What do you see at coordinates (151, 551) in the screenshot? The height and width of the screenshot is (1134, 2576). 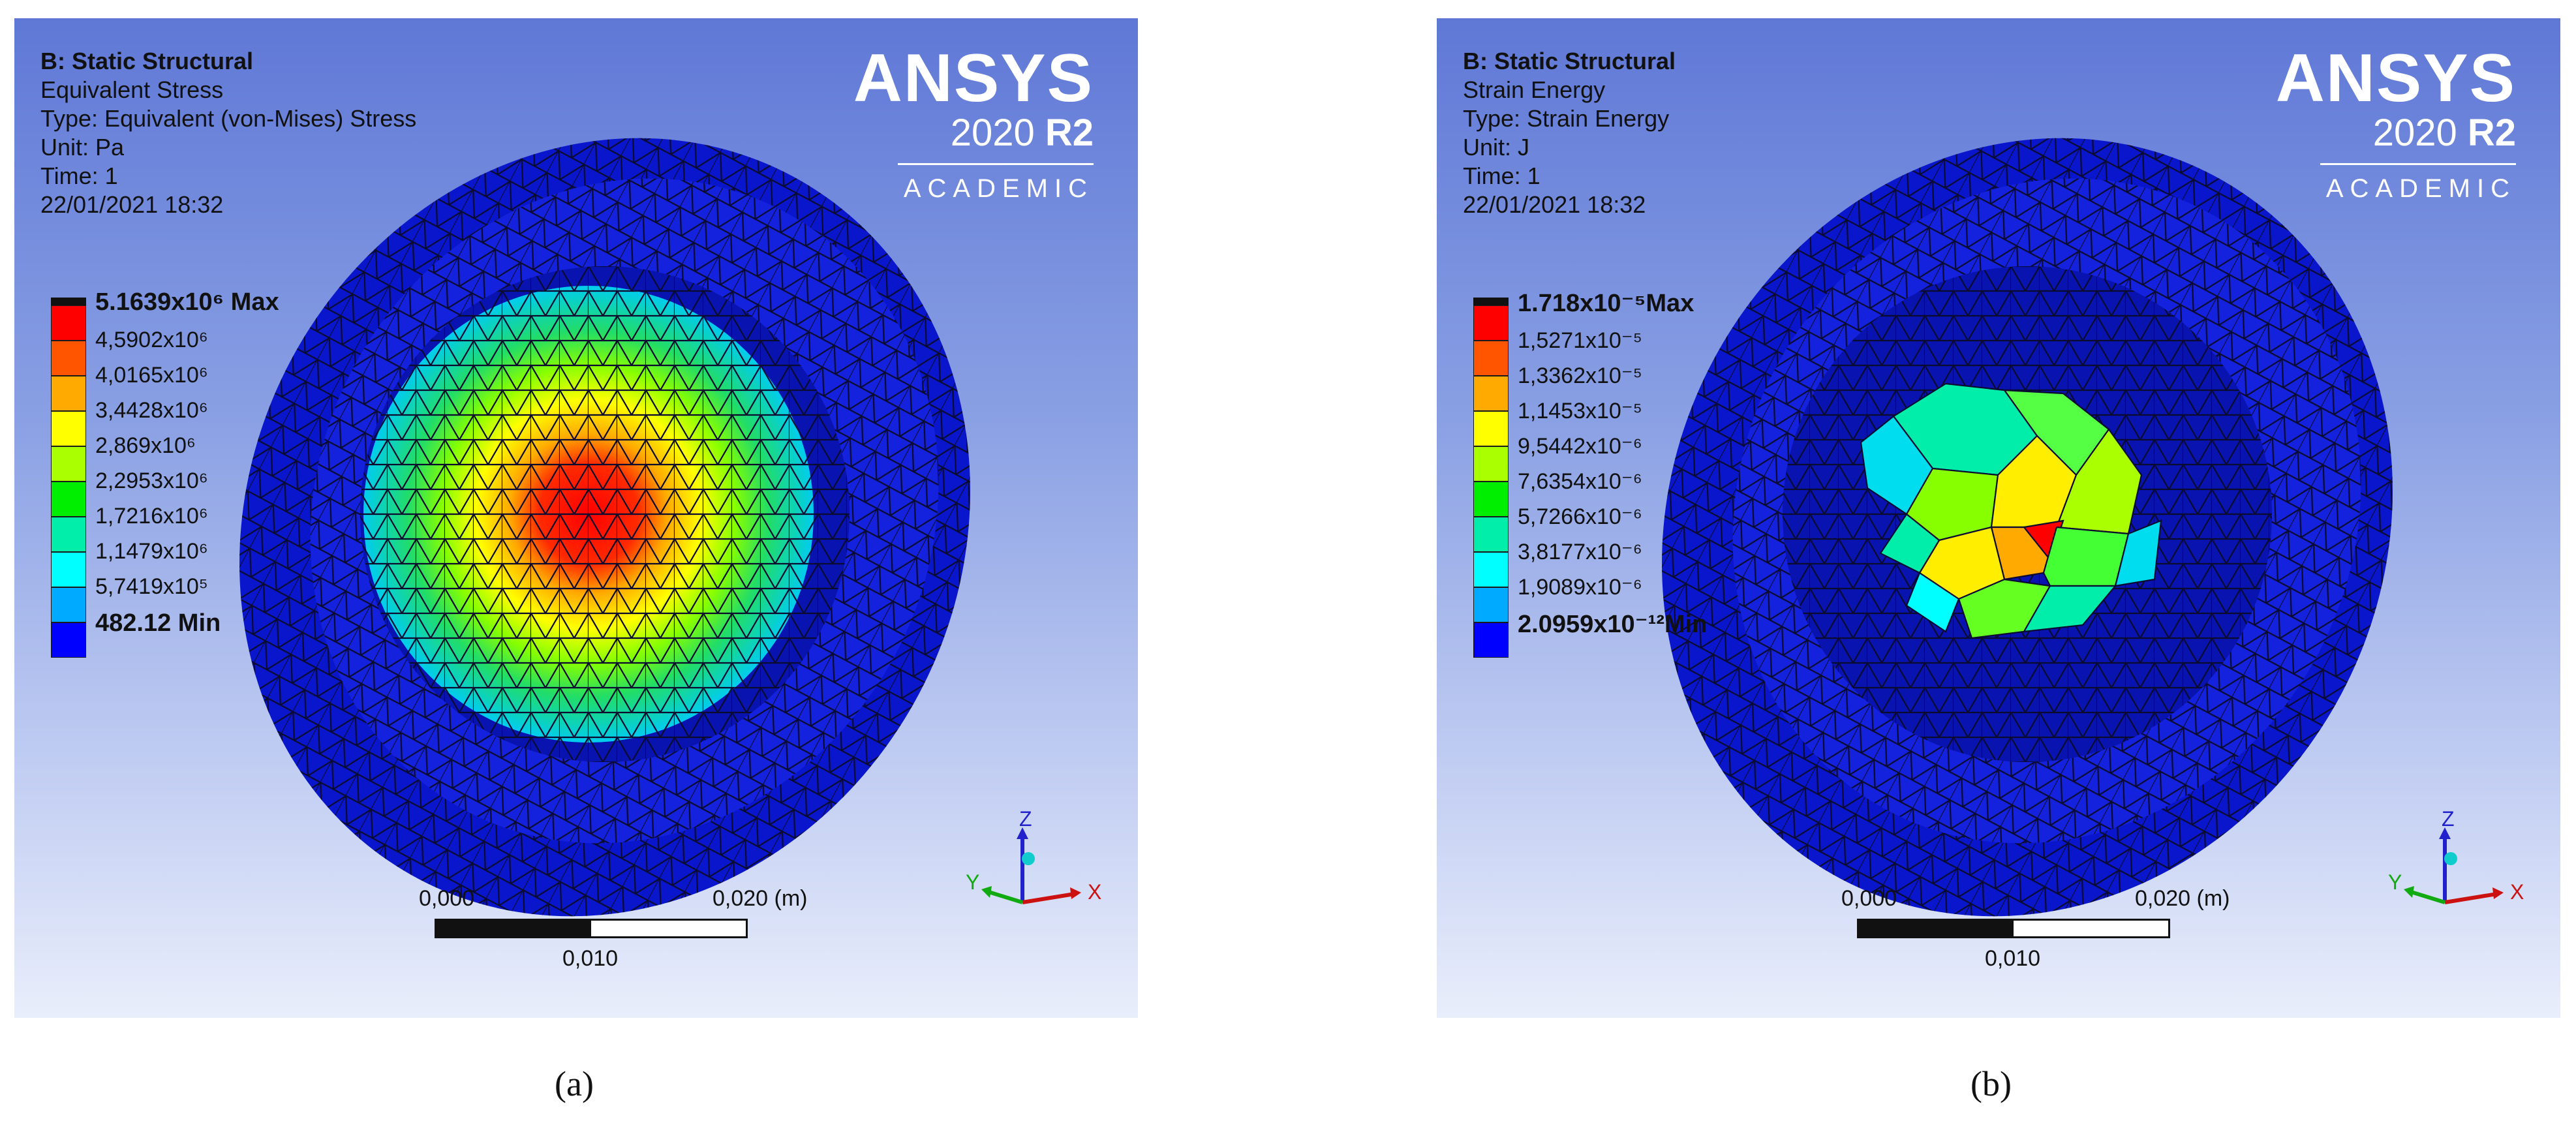 I see `legend-level-label: 1,1479x10⁶` at bounding box center [151, 551].